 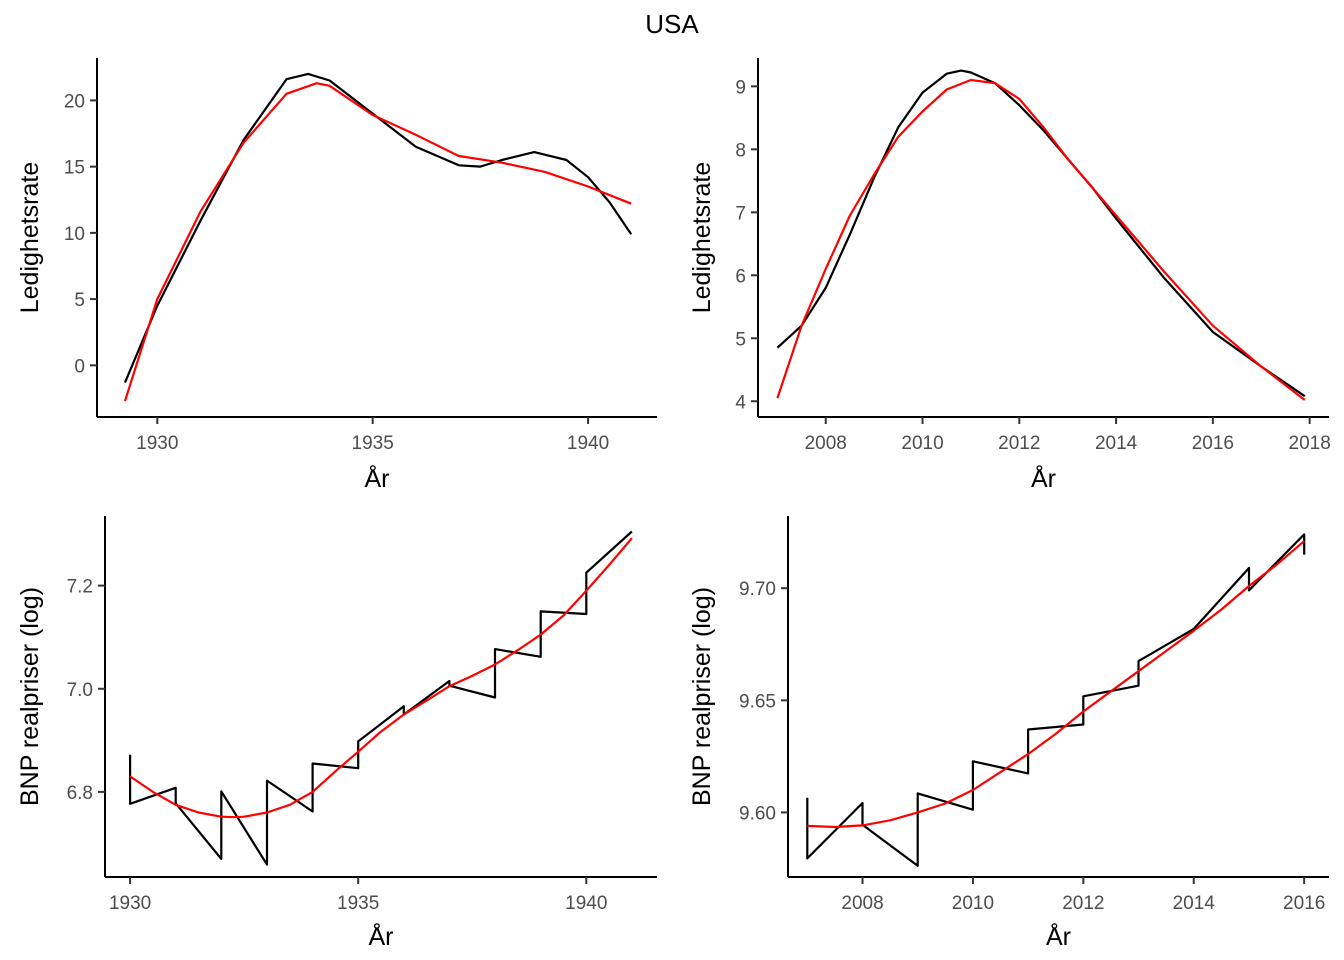 What do you see at coordinates (80, 690) in the screenshot?
I see `y-tick-label: 7.0` at bounding box center [80, 690].